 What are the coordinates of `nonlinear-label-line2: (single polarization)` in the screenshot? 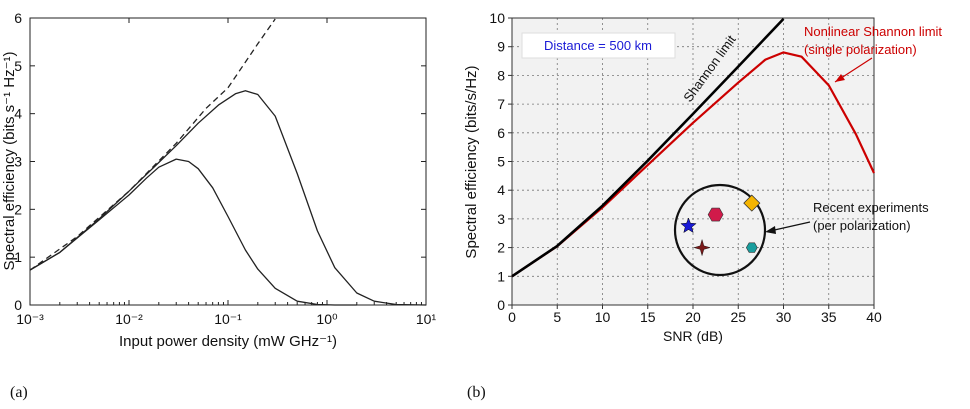 It's located at (860, 49).